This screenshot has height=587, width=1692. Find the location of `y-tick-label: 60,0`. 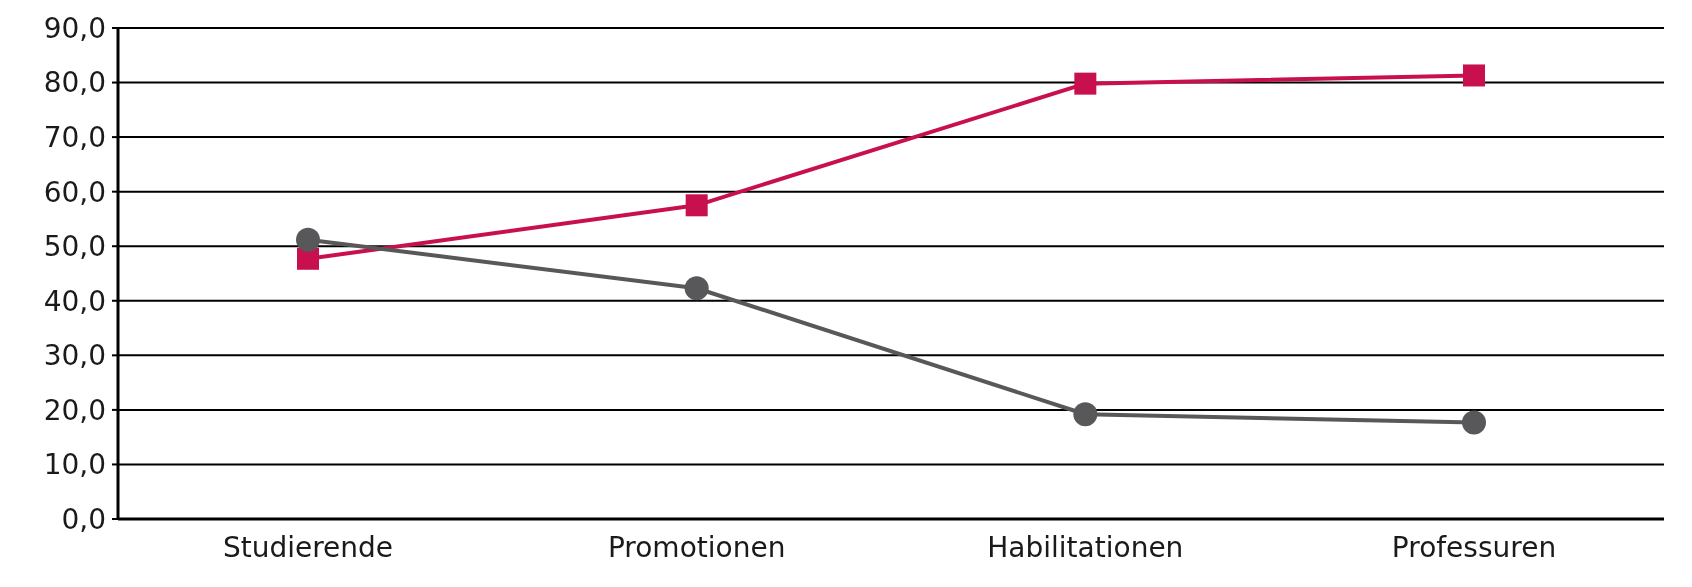

y-tick-label: 60,0 is located at coordinates (74, 192).